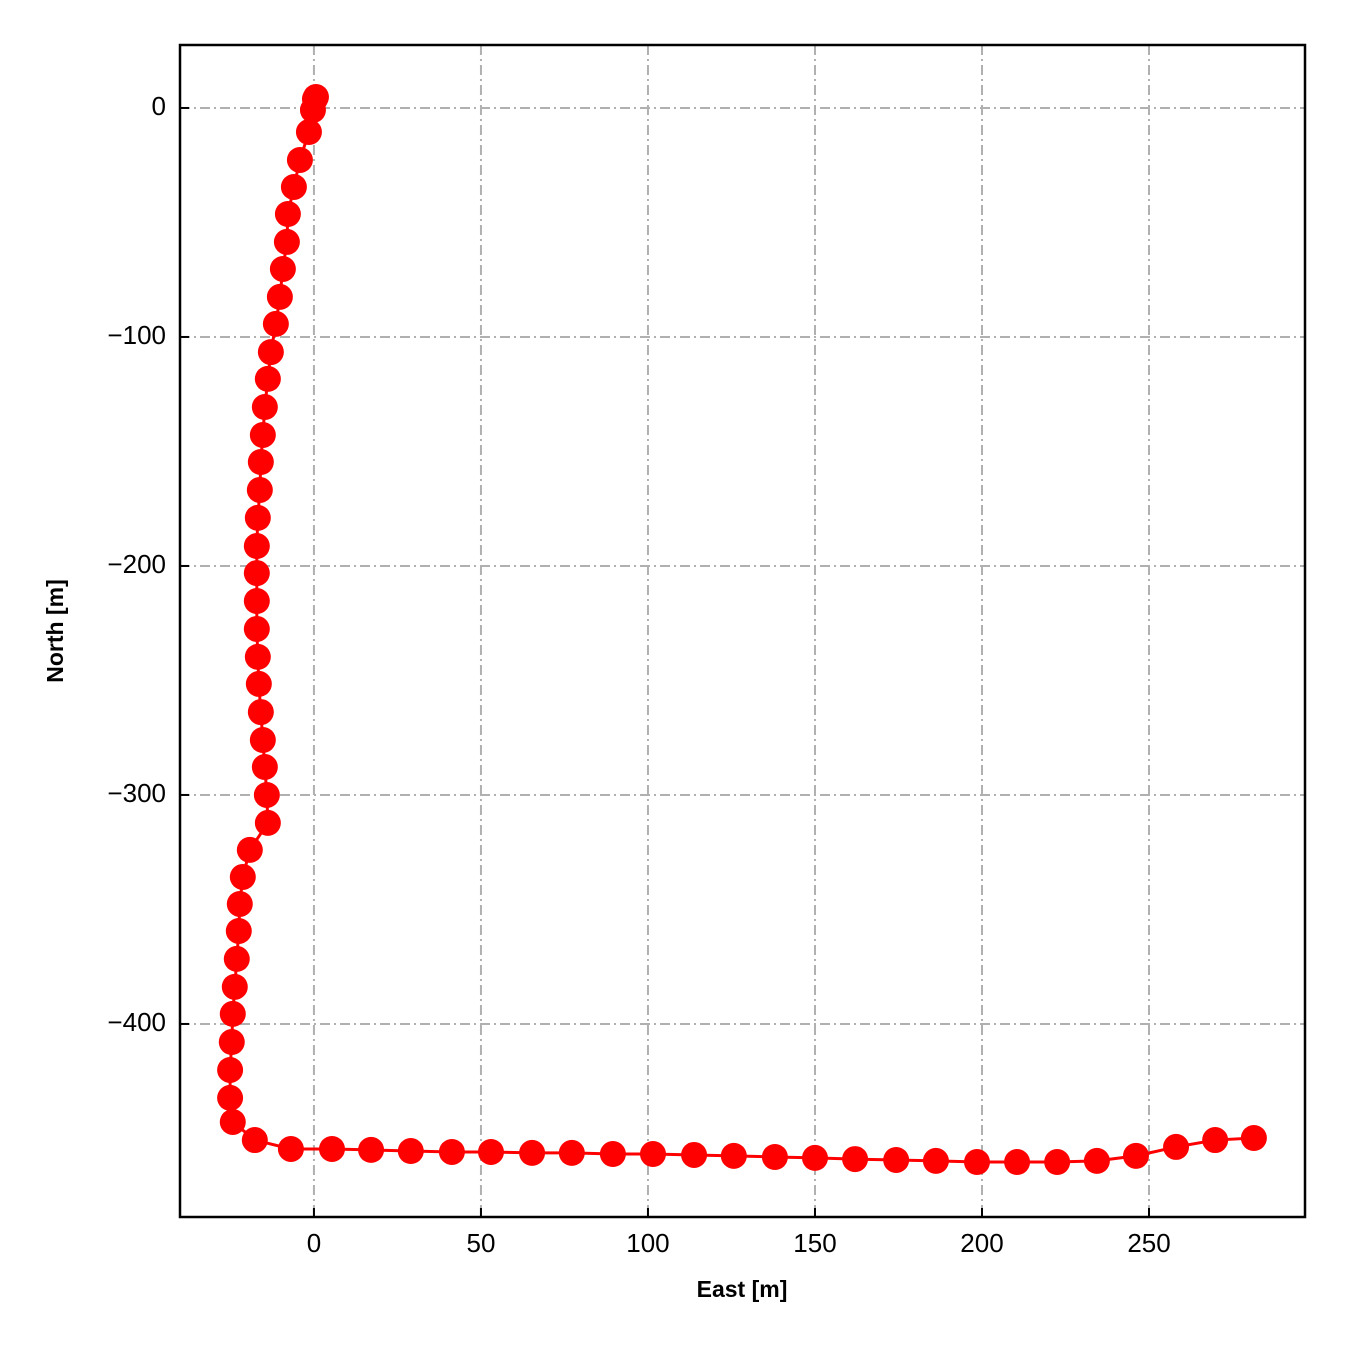  What do you see at coordinates (647, 1243) in the screenshot?
I see `x-tick-label: 100` at bounding box center [647, 1243].